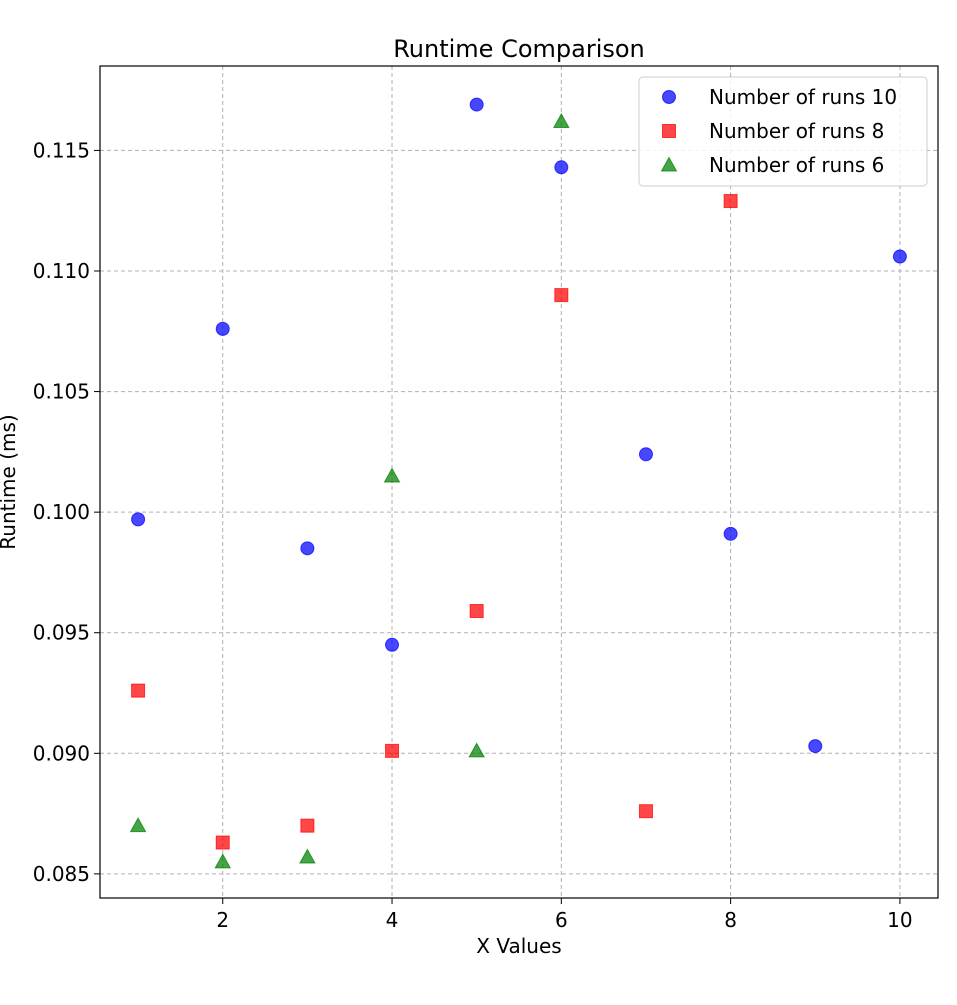 This screenshot has width=957, height=1005. I want to click on x-tick-label: 6, so click(561, 920).